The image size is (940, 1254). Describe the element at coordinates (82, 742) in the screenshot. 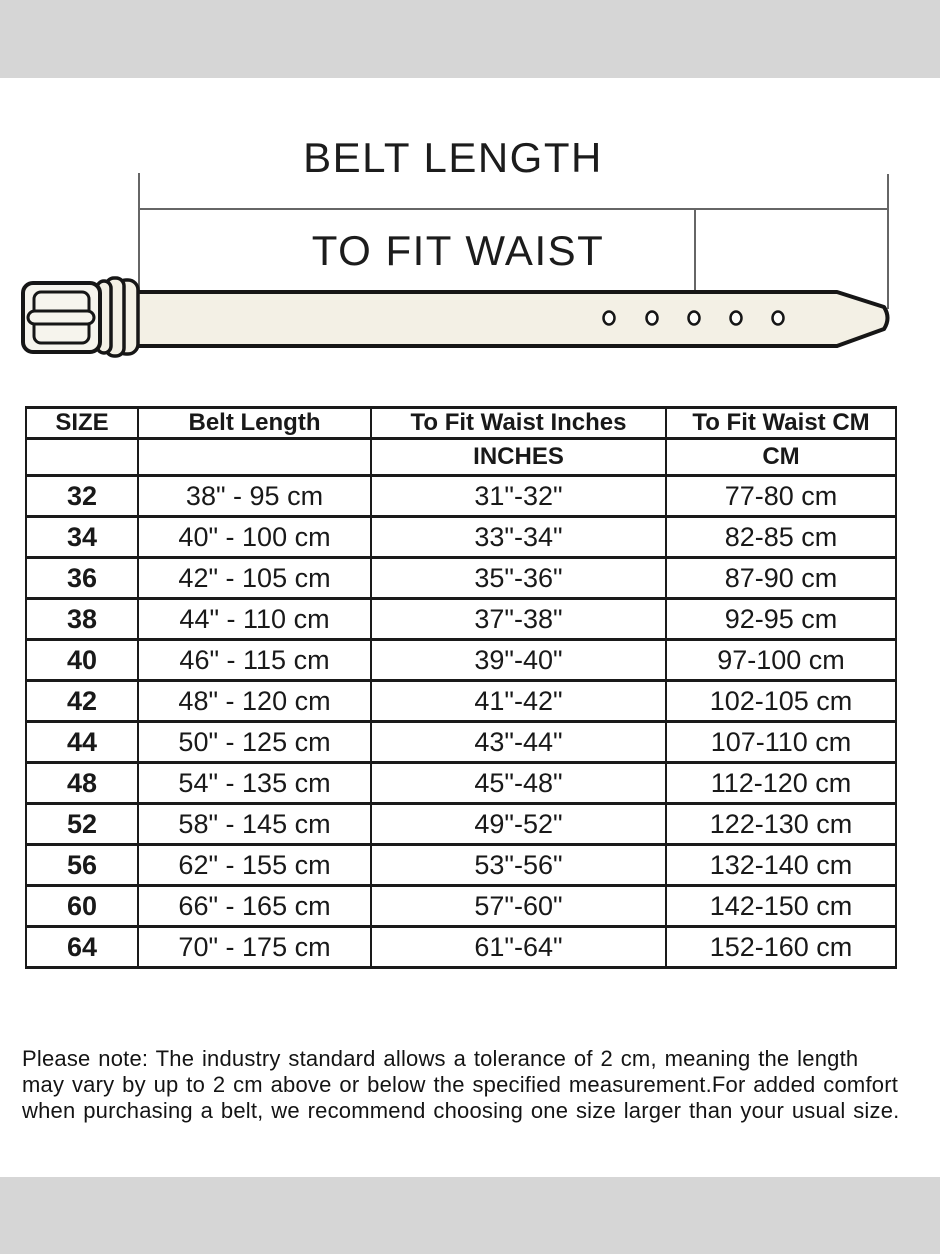

I see `size-cell: 44` at that location.